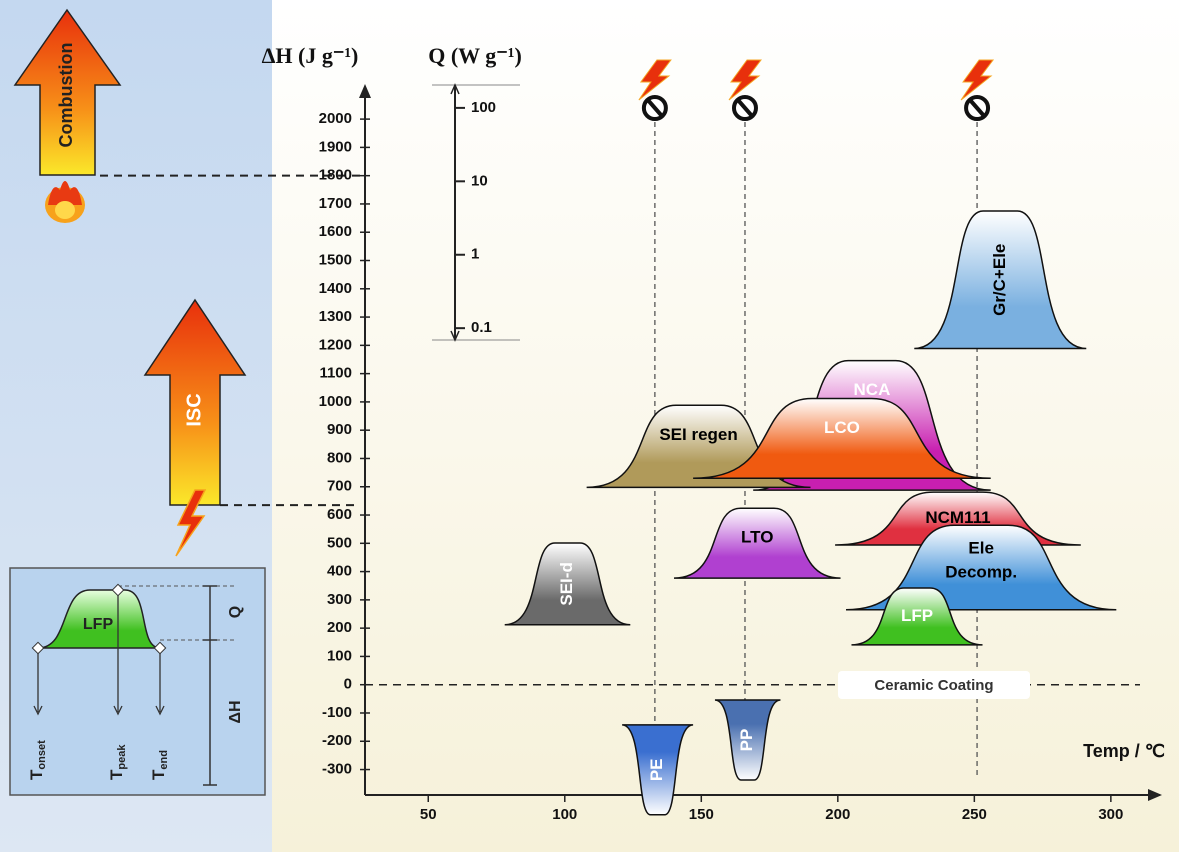 The image size is (1179, 852). What do you see at coordinates (339, 655) in the screenshot?
I see `y-tick-label: 100` at bounding box center [339, 655].